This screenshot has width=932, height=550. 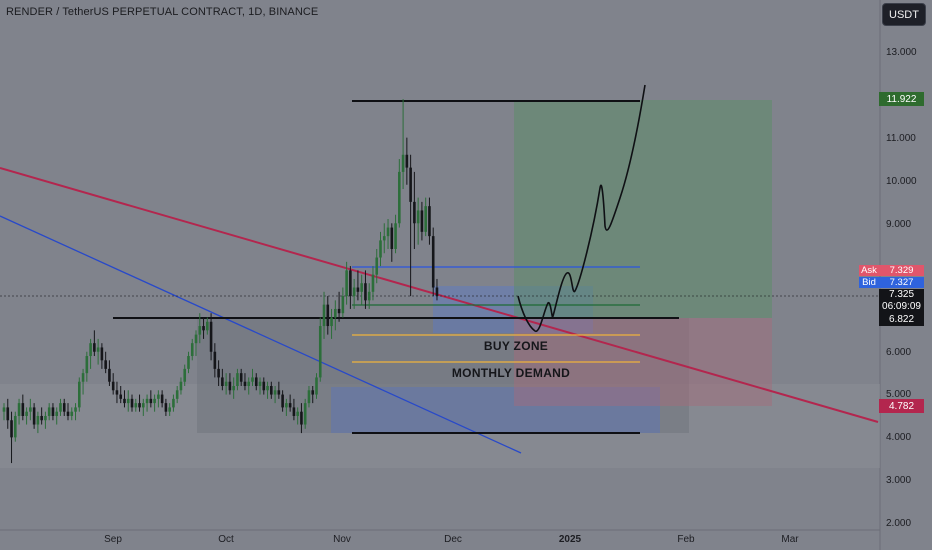 I want to click on last-price-badge: 7.325 06:09:09, so click(x=901, y=301).